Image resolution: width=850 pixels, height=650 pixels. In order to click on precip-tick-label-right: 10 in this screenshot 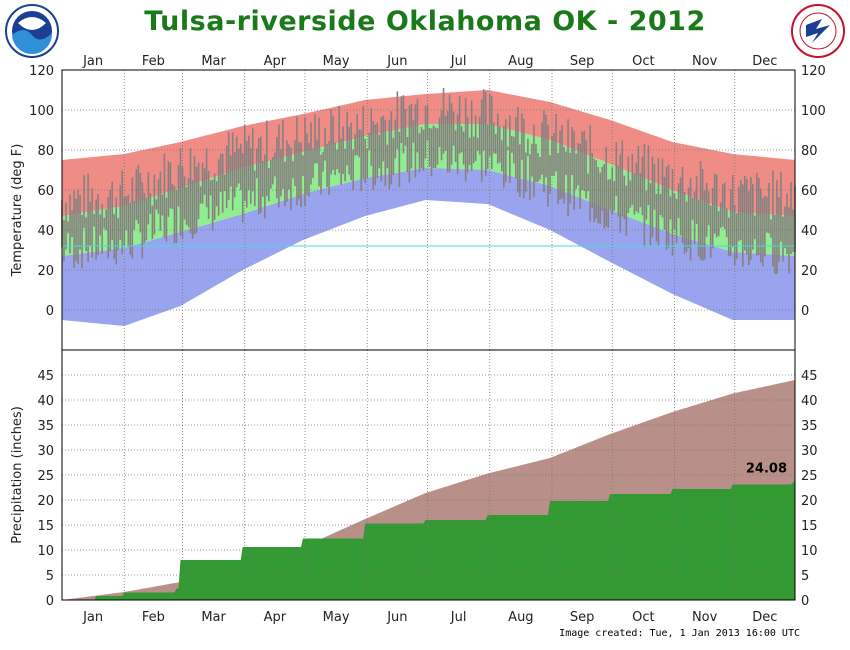, I will do `click(809, 551)`.